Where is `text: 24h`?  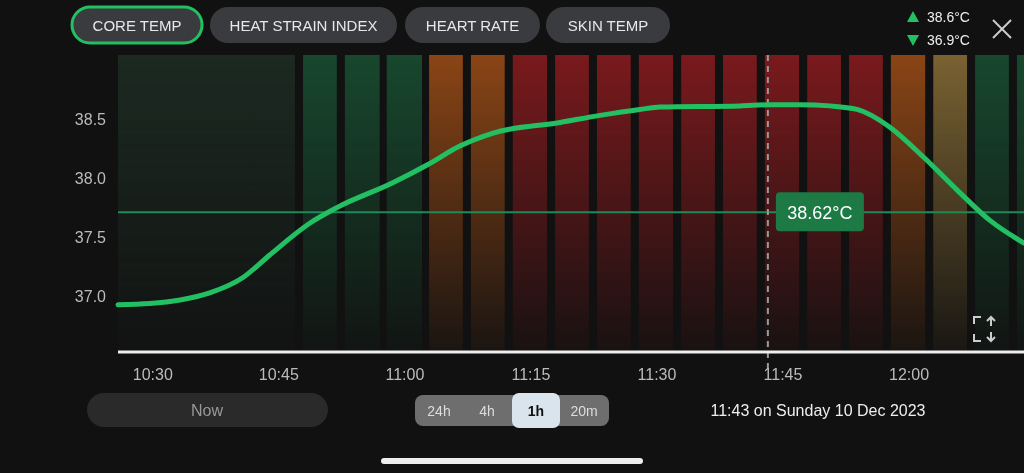 text: 24h is located at coordinates (439, 411).